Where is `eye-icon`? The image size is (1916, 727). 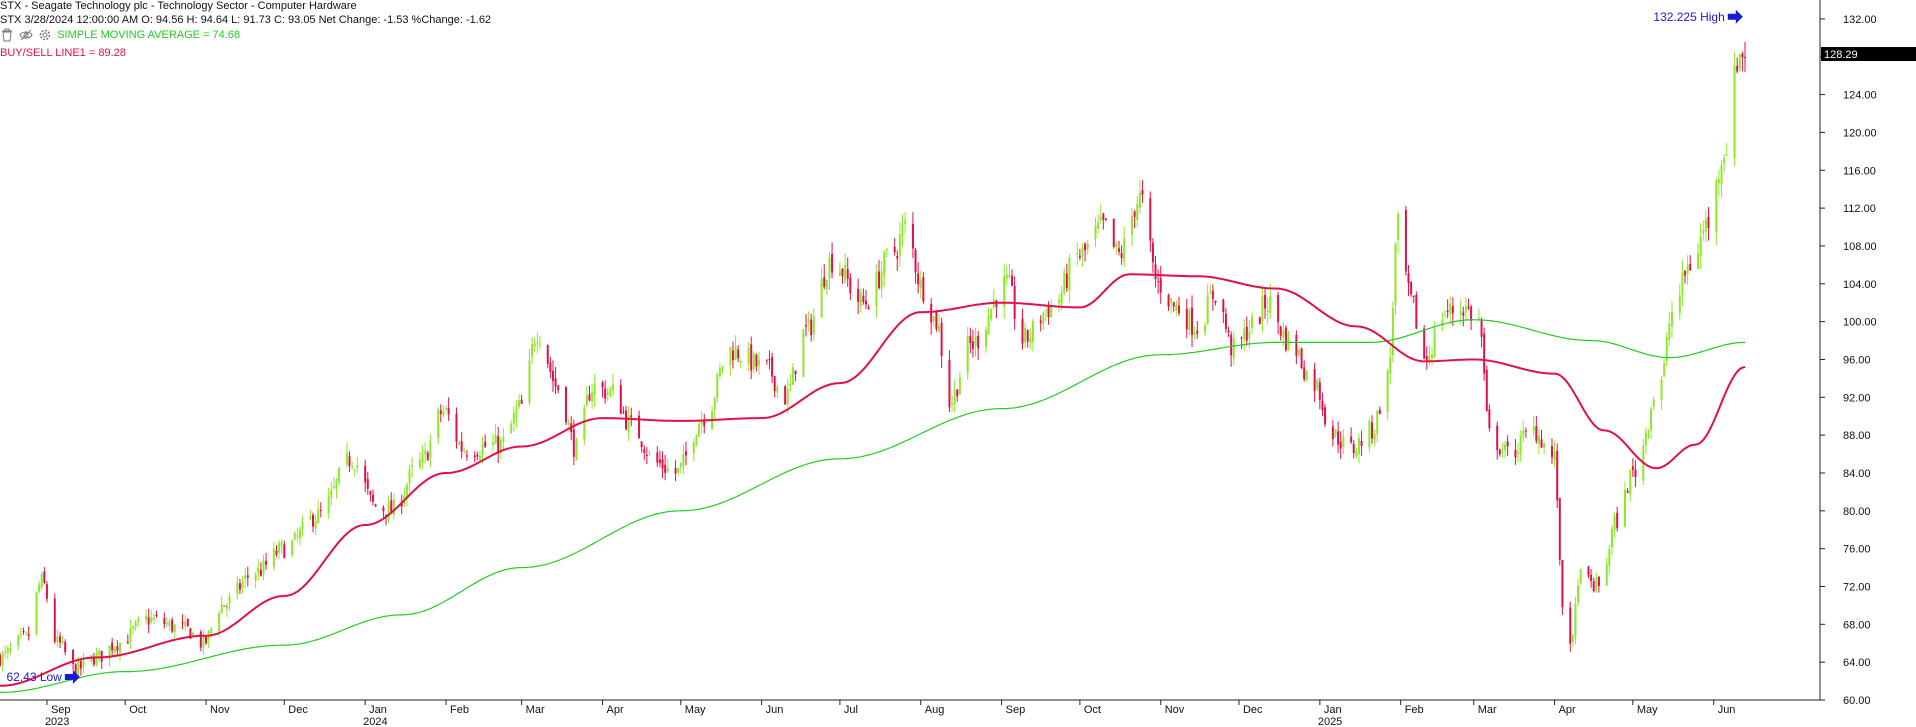
eye-icon is located at coordinates (26, 35).